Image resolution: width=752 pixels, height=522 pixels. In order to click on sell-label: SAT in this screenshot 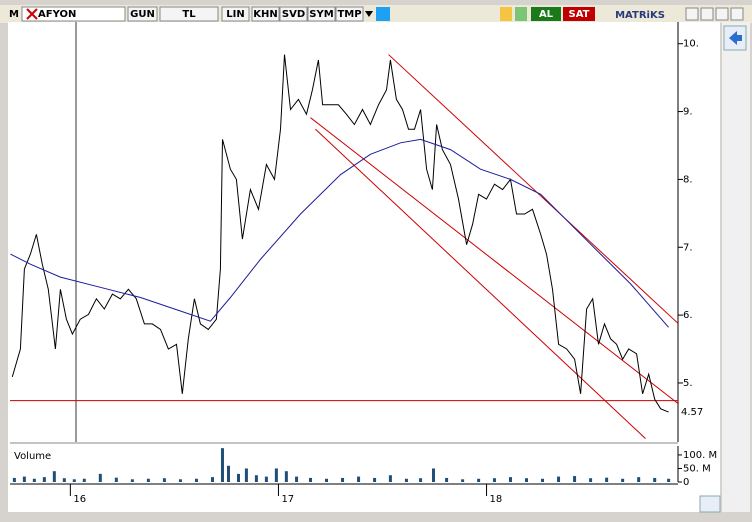, I will do `click(579, 14)`.